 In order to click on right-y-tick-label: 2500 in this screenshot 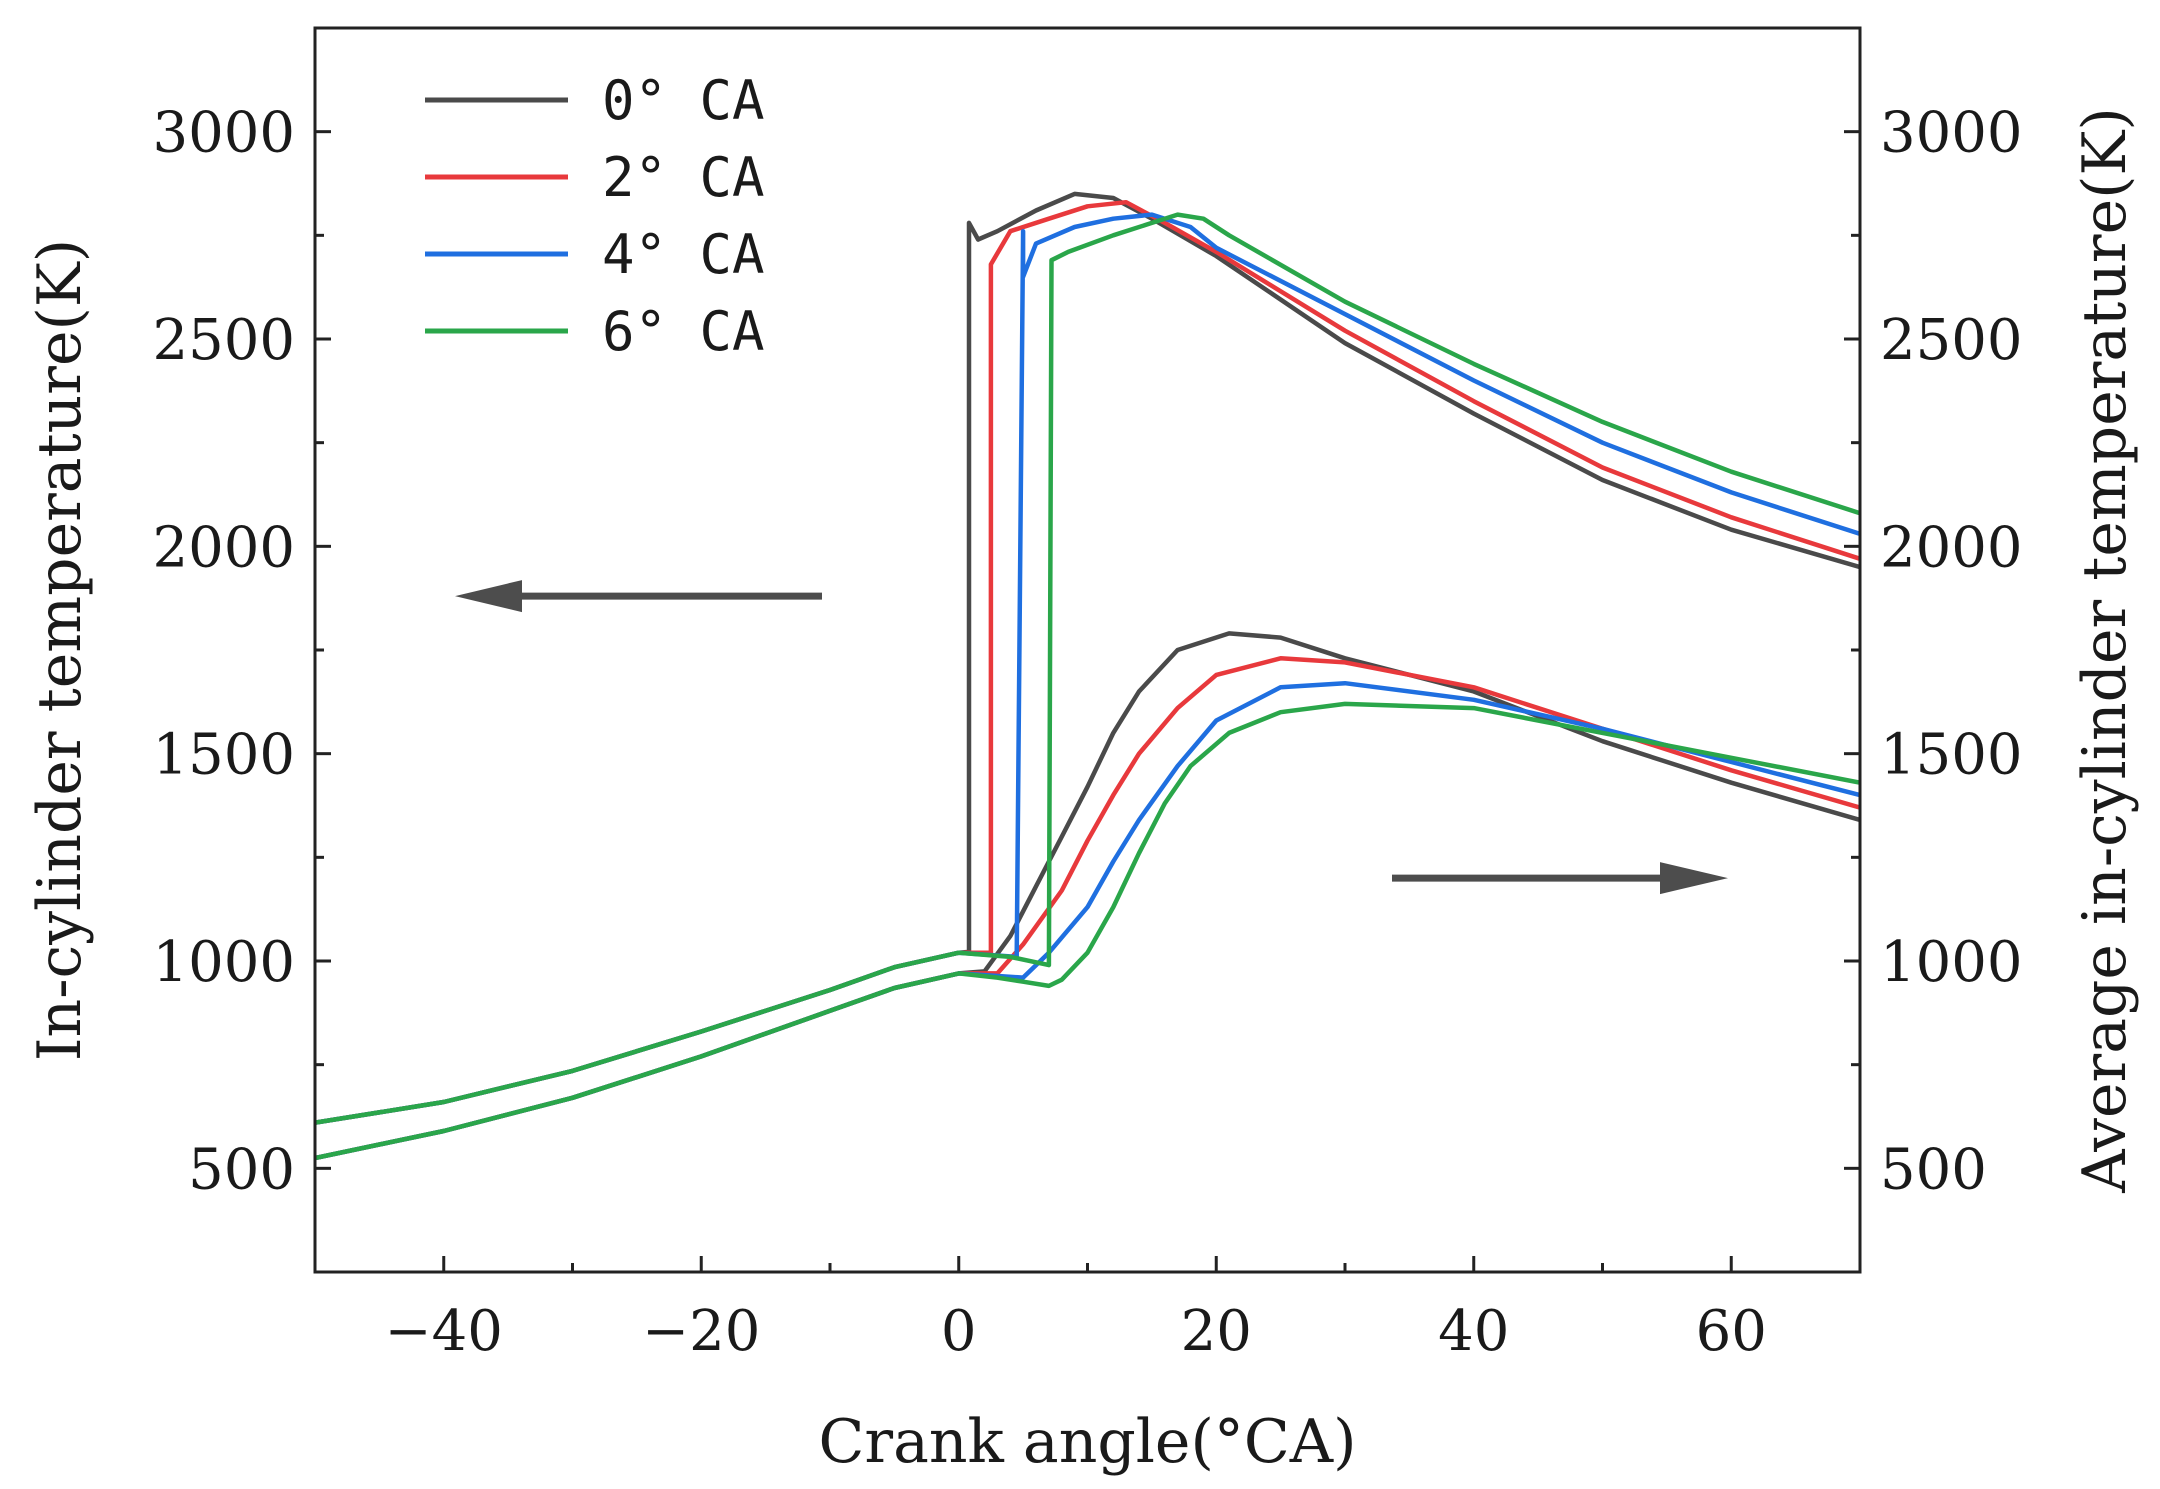, I will do `click(1951, 340)`.